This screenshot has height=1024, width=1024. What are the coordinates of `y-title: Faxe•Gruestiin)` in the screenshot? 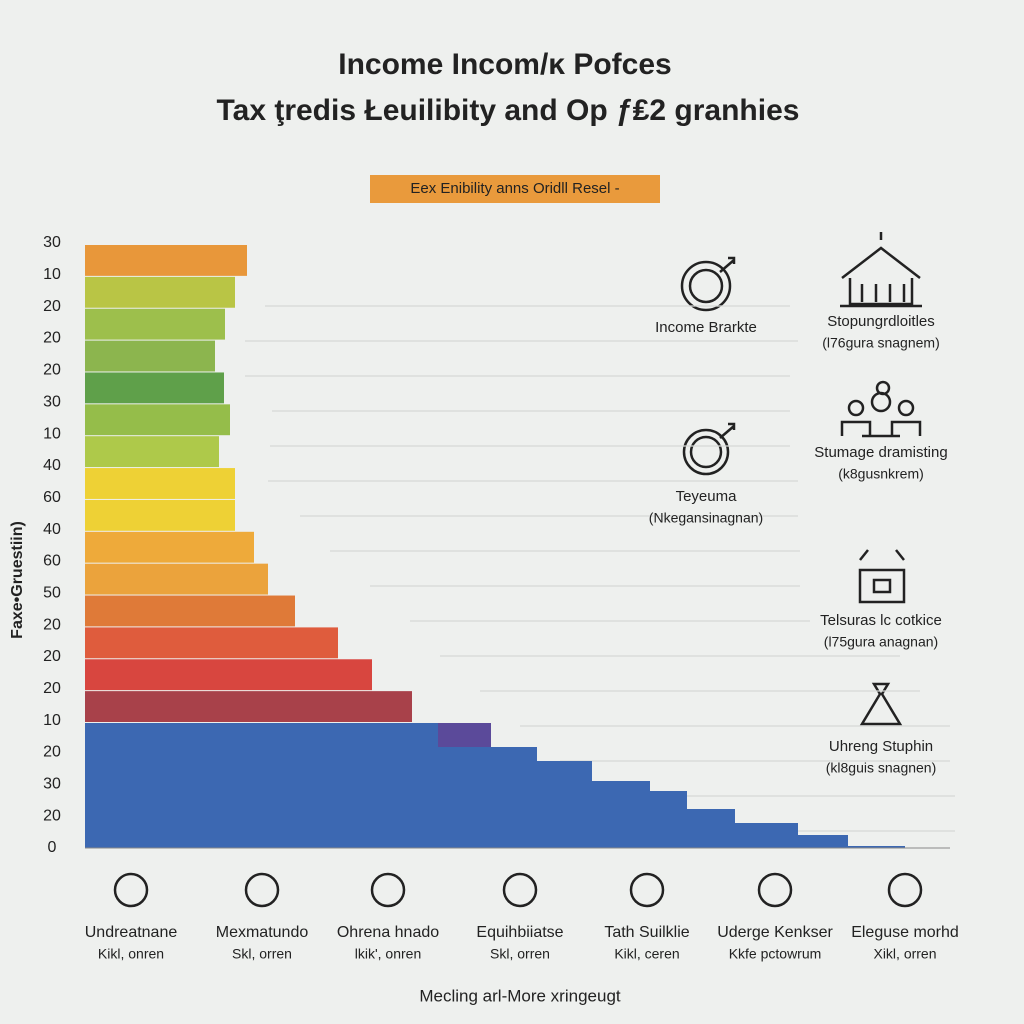 It's located at (17, 580).